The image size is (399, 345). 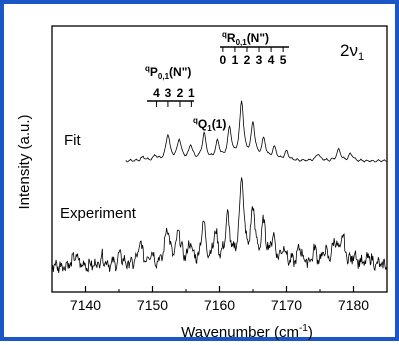 I want to click on fit-trace, so click(x=256, y=131).